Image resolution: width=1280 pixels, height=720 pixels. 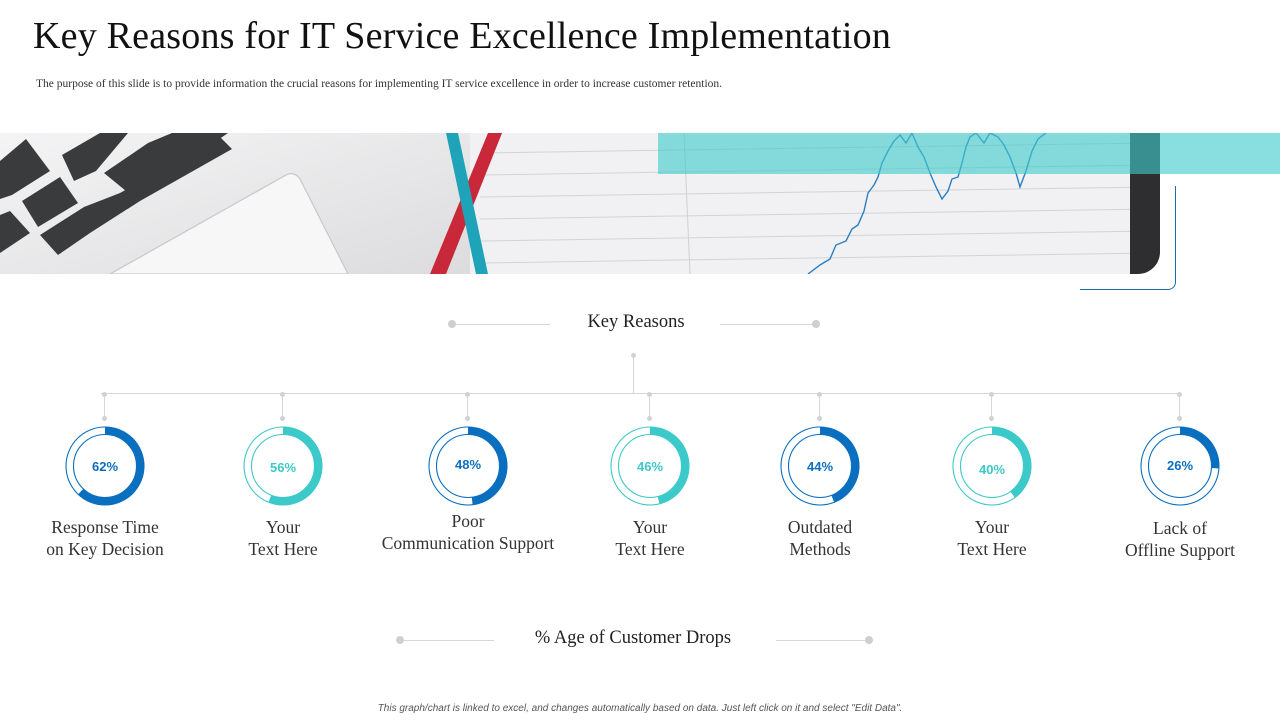 I want to click on donut-chart-7: 26%, so click(x=1180, y=466).